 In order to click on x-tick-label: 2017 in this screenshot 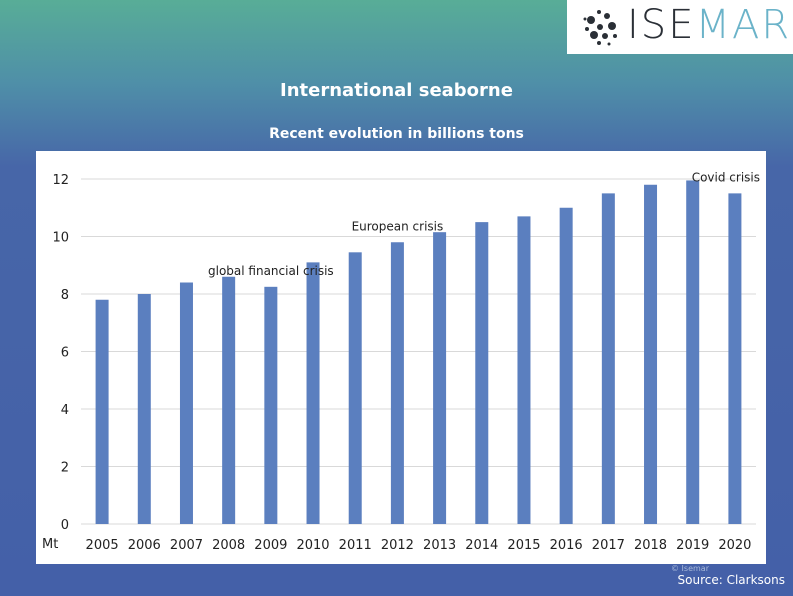, I will do `click(608, 545)`.